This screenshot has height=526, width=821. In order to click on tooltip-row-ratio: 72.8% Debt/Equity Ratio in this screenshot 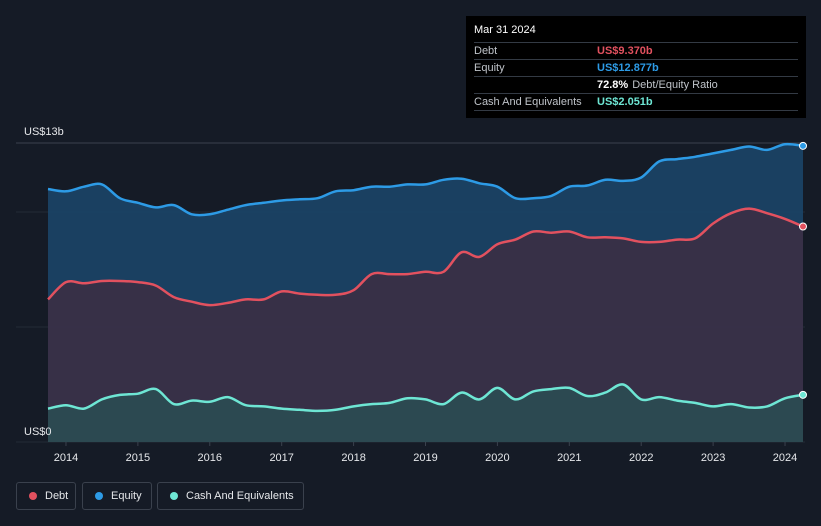, I will do `click(636, 84)`.